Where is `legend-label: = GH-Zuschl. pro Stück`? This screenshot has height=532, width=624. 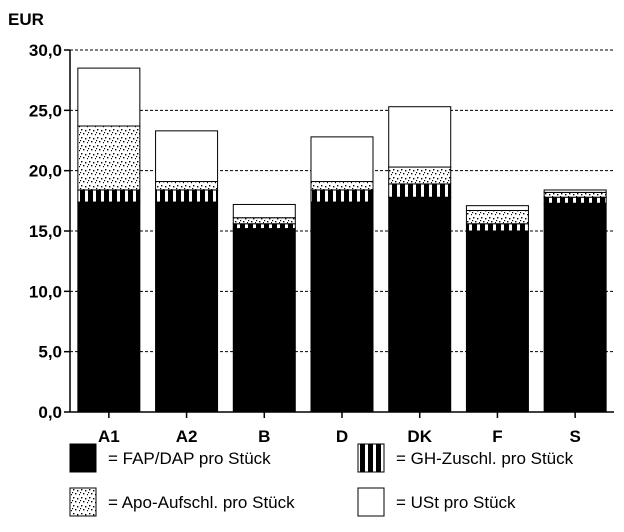 legend-label: = GH-Zuschl. pro Stück is located at coordinates (485, 458).